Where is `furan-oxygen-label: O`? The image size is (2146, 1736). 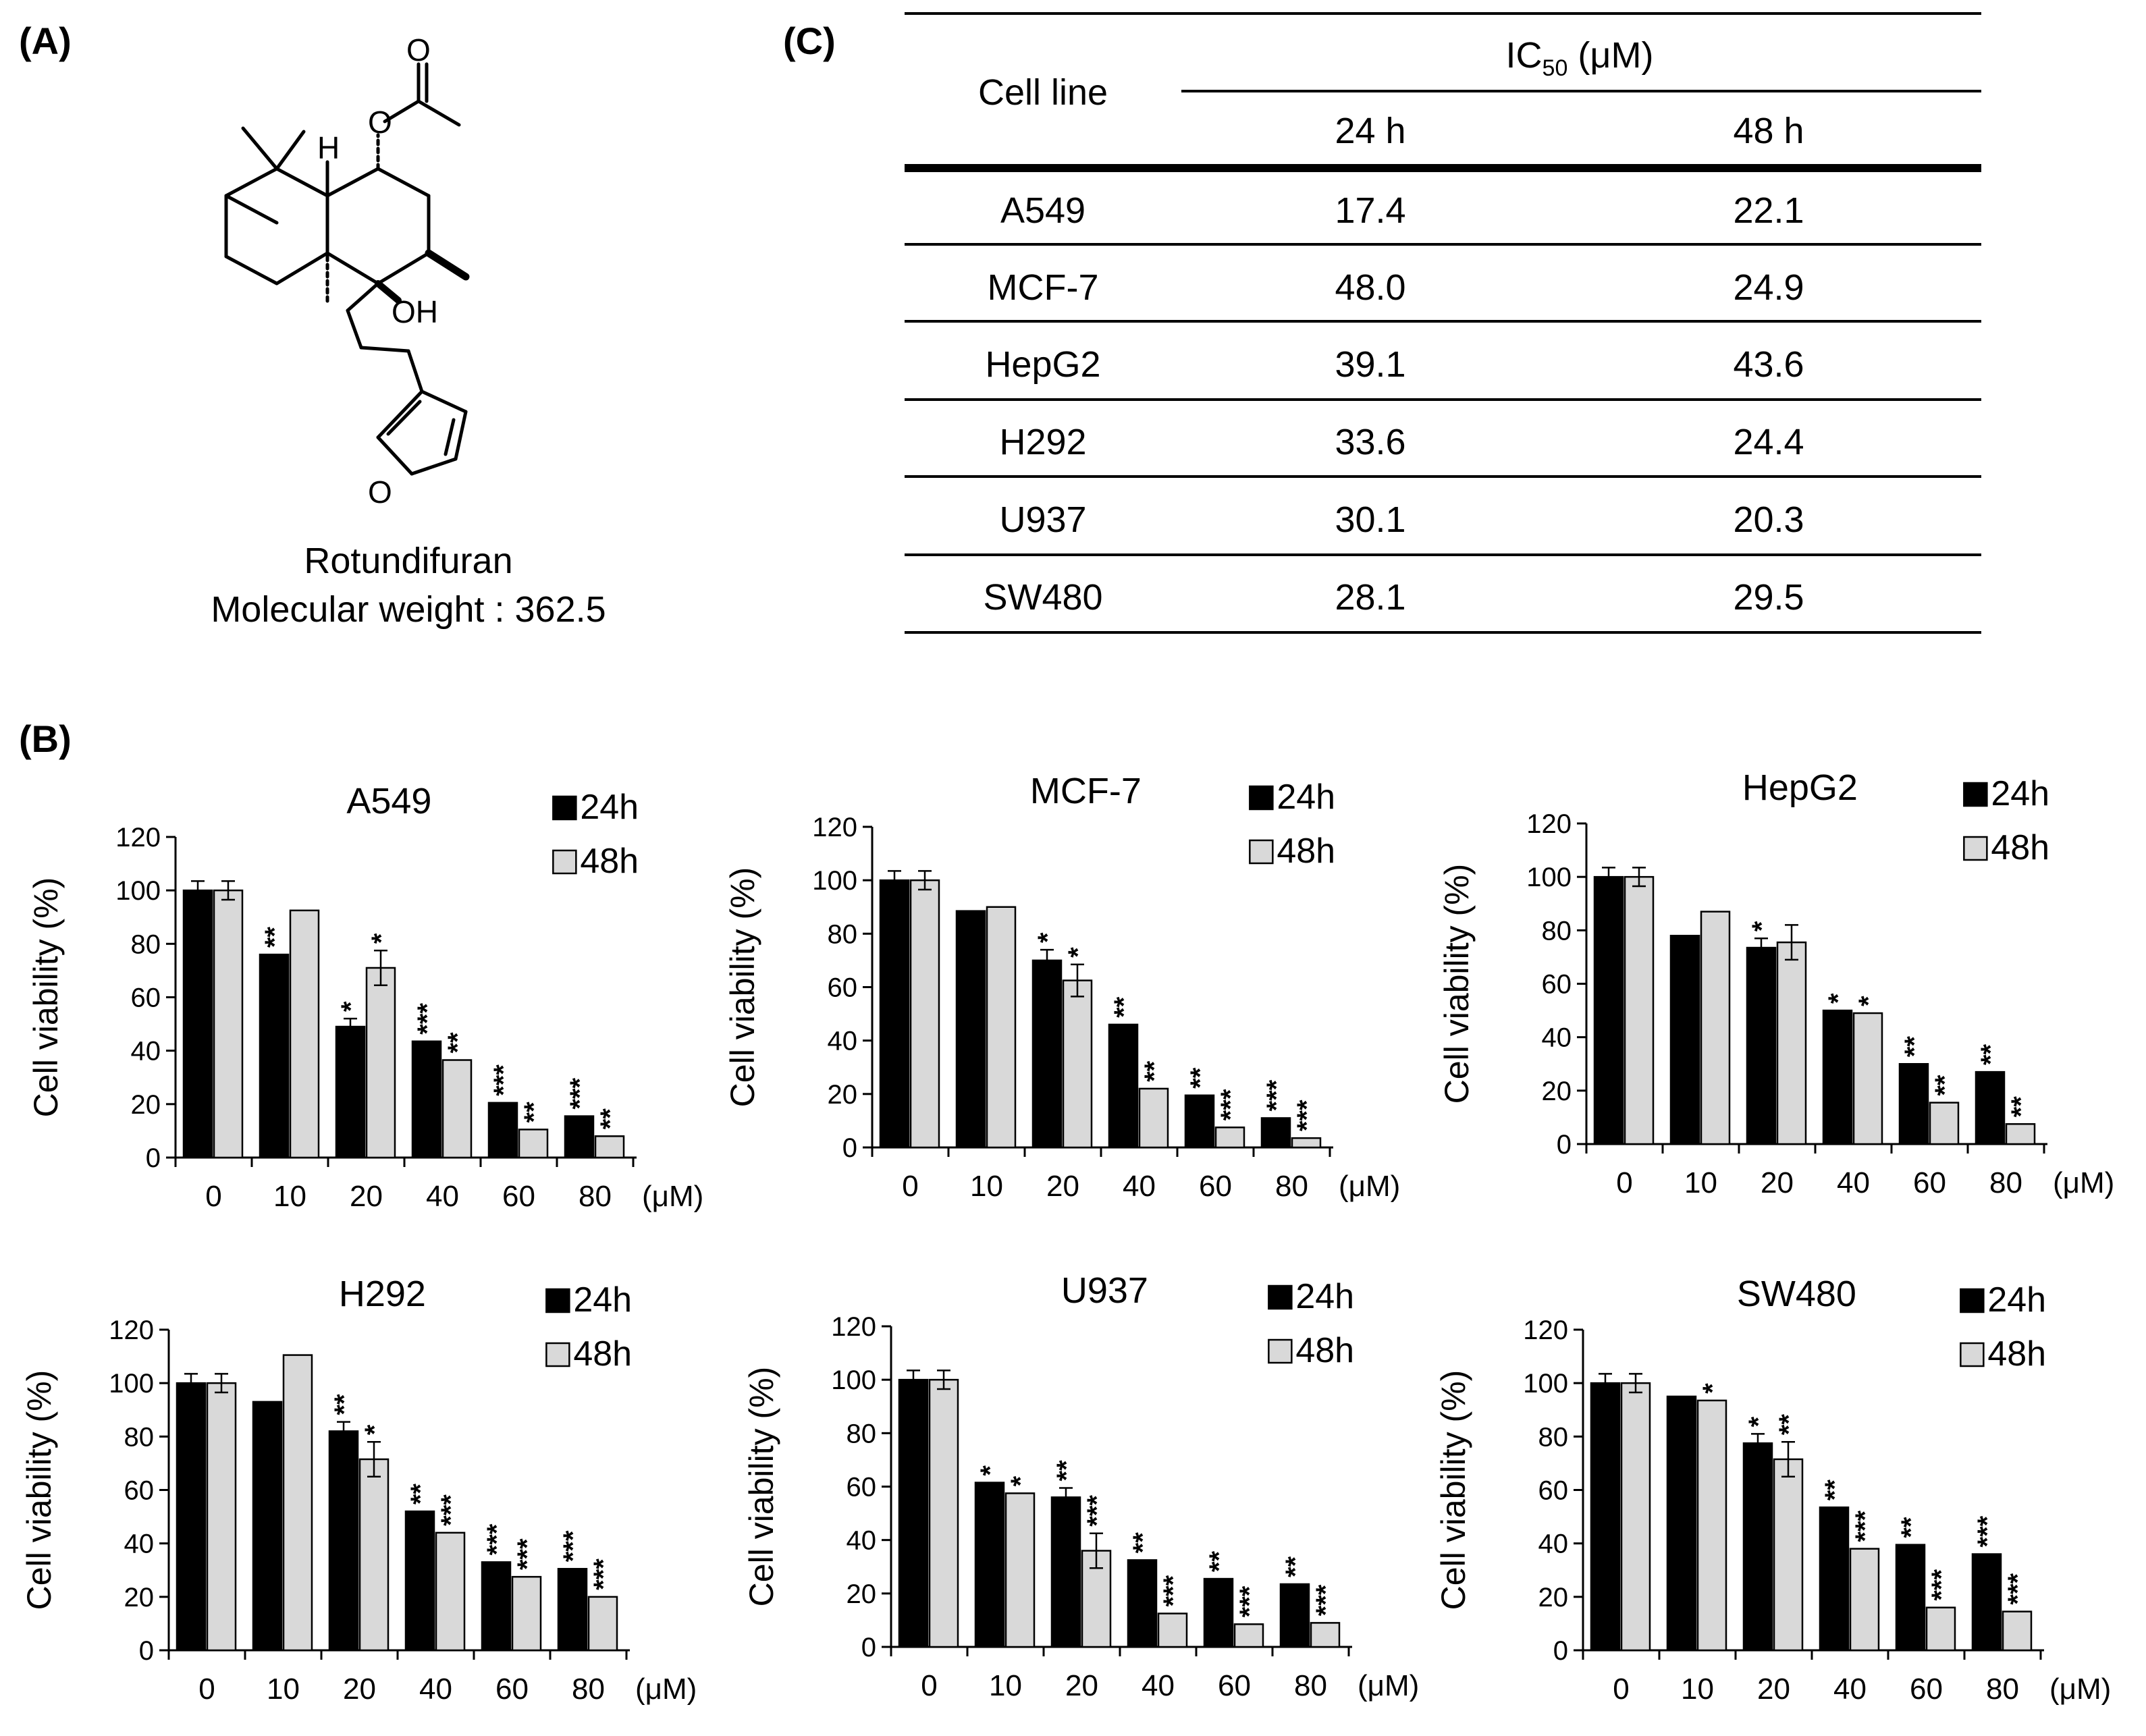 furan-oxygen-label: O is located at coordinates (380, 492).